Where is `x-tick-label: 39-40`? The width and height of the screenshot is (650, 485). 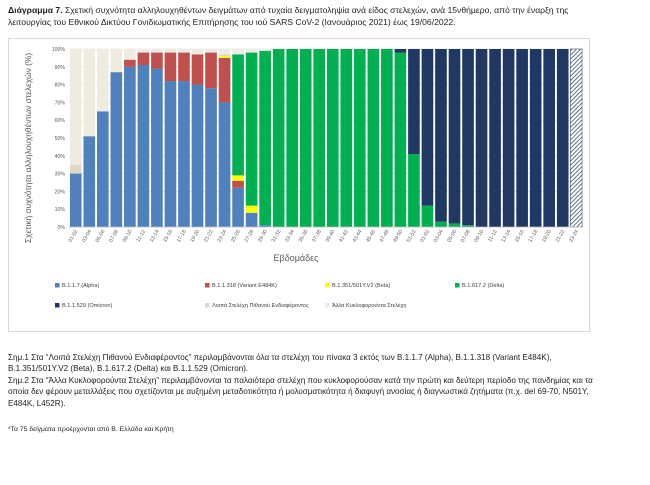
x-tick-label: 39-40 is located at coordinates (331, 236).